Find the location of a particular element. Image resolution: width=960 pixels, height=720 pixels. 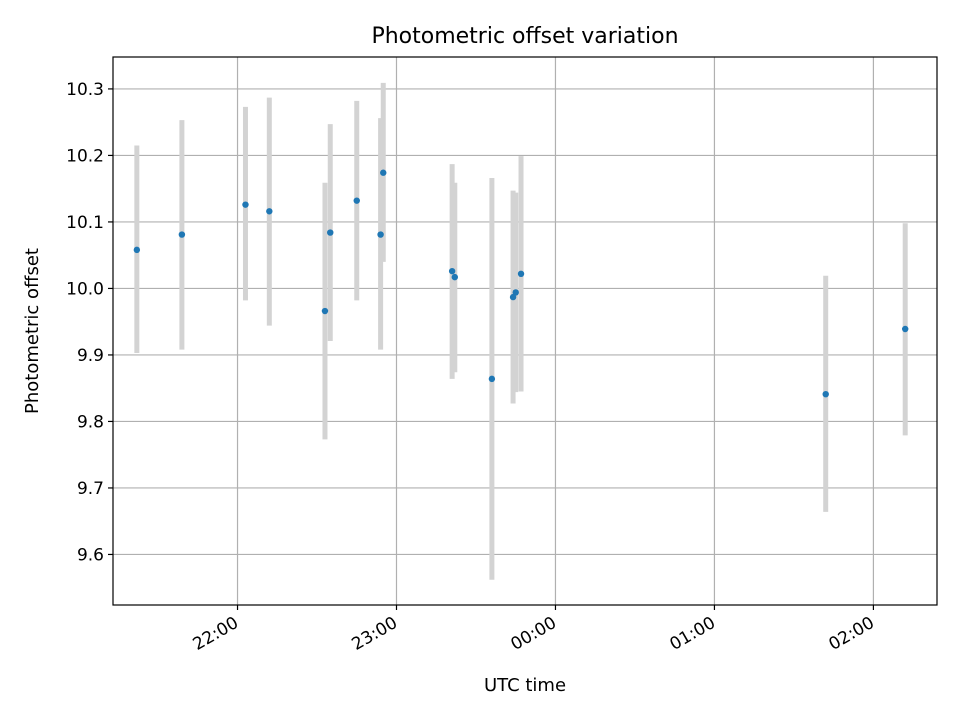

y-tick-label: 9.8 is located at coordinates (90, 422).